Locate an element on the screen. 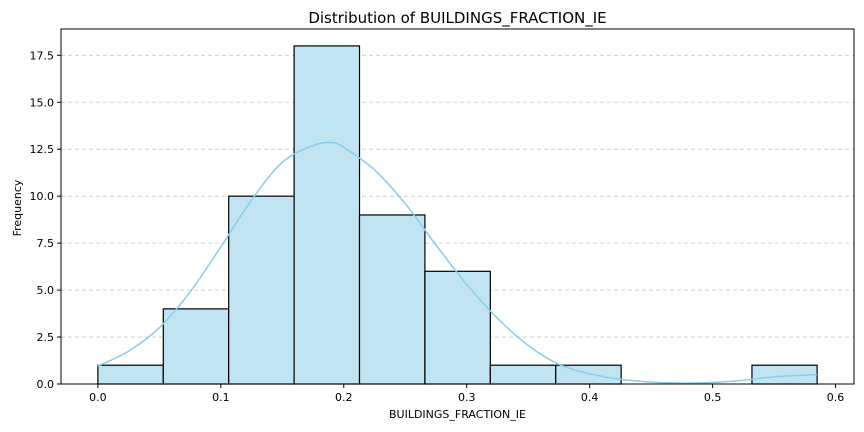  x-tick-label-4: 0.4 is located at coordinates (590, 397).